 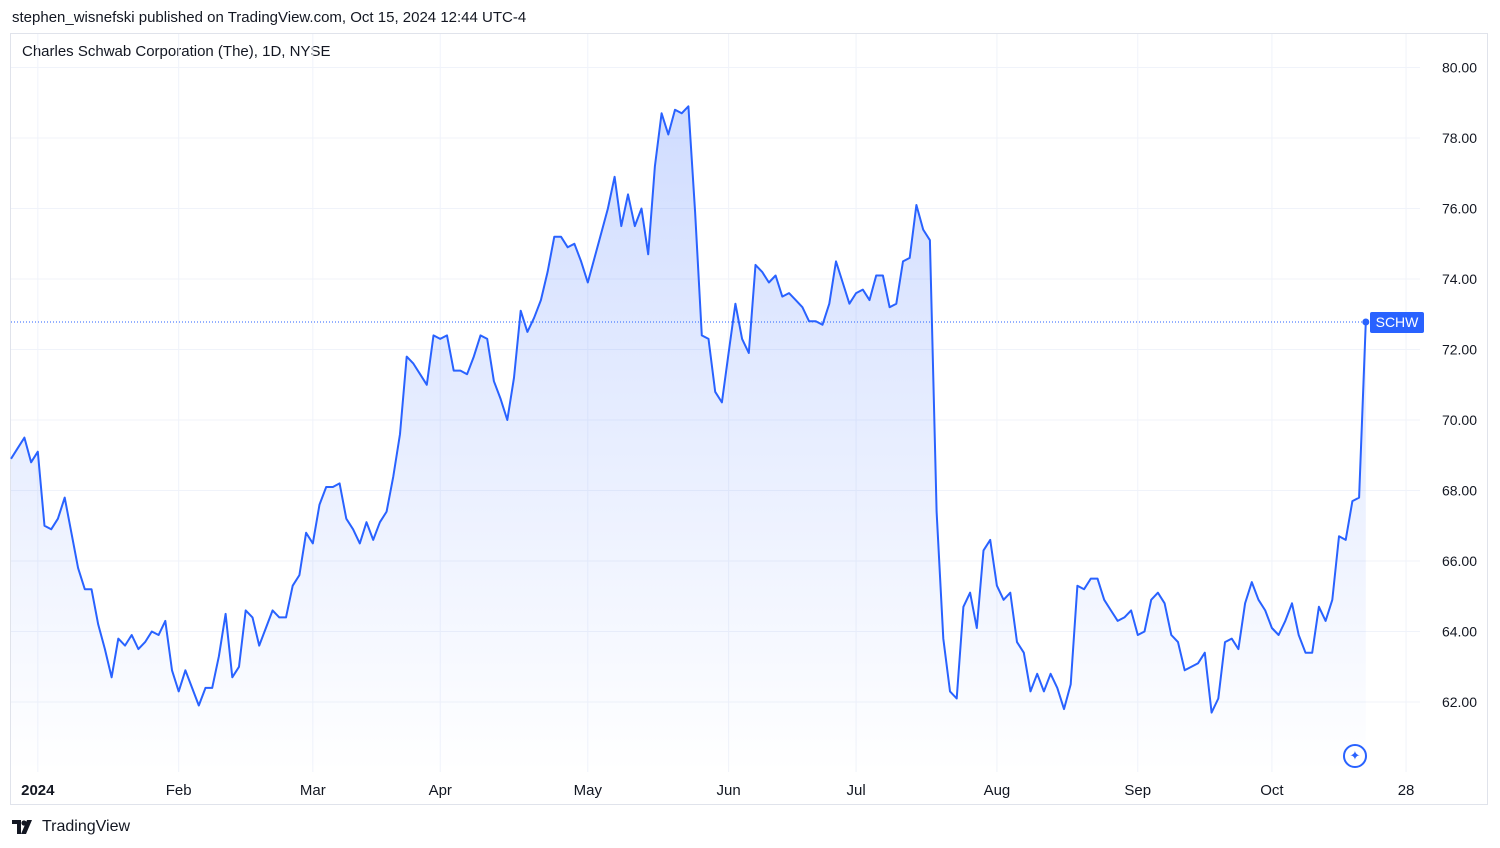 I want to click on tradingview-logo-icon, so click(x=22, y=827).